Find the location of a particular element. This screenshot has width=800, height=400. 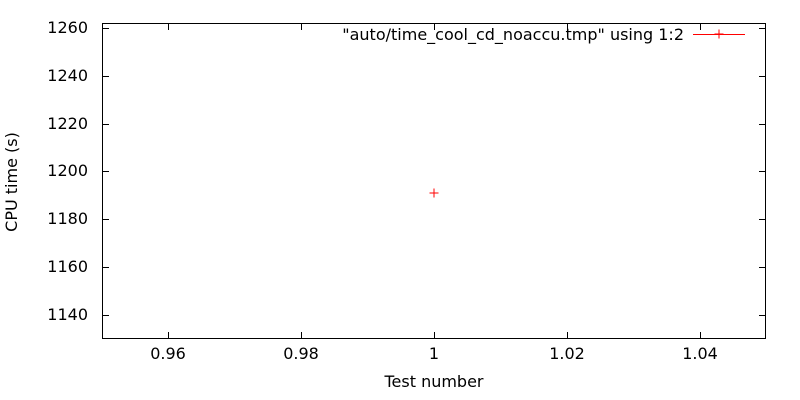

y-tick-label: 1220 is located at coordinates (67, 123).